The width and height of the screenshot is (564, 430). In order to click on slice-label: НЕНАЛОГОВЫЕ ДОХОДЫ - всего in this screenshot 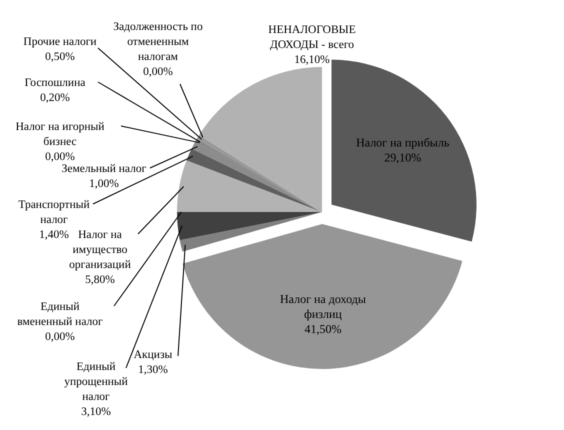, I will do `click(312, 37)`.